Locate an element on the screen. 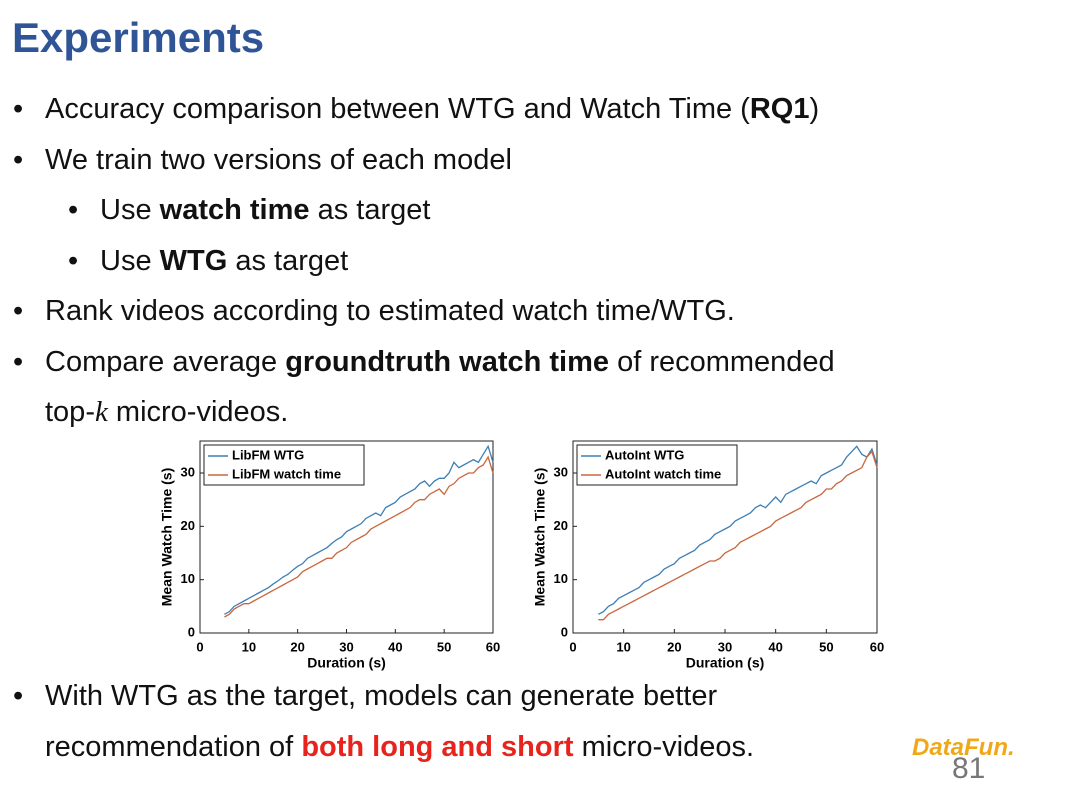  bullet-text: of recommended is located at coordinates (722, 361).